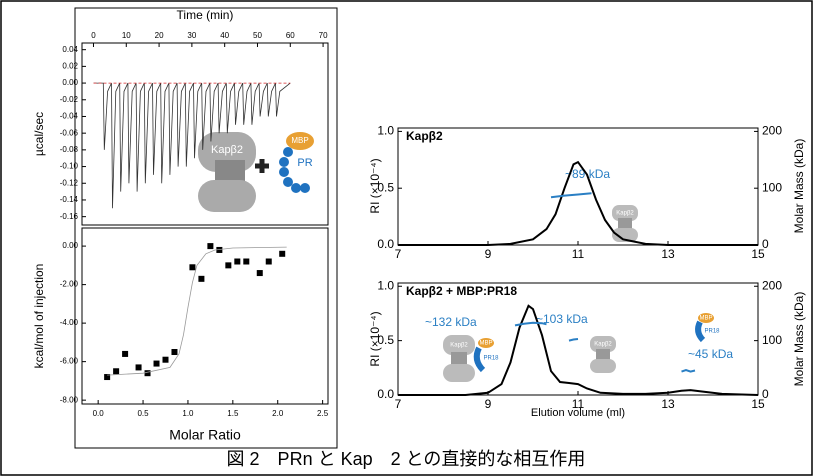  What do you see at coordinates (69, 199) in the screenshot?
I see `y-tick-label: -0.14` at bounding box center [69, 199].